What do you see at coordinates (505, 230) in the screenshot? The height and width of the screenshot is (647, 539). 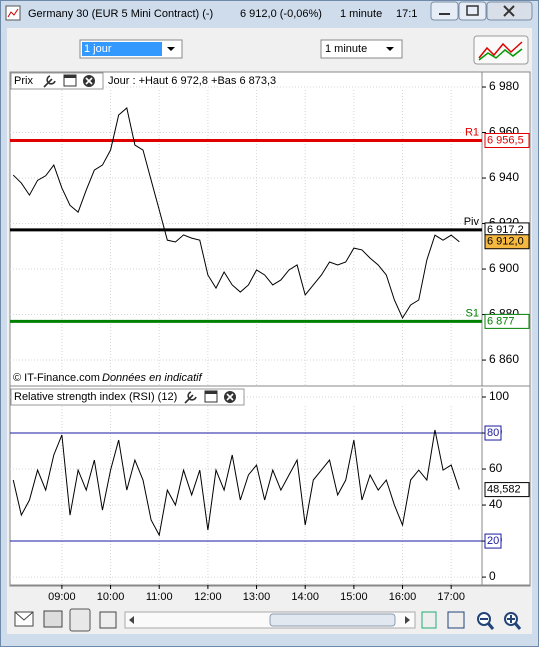 I see `level-value-label: 6 917,2` at bounding box center [505, 230].